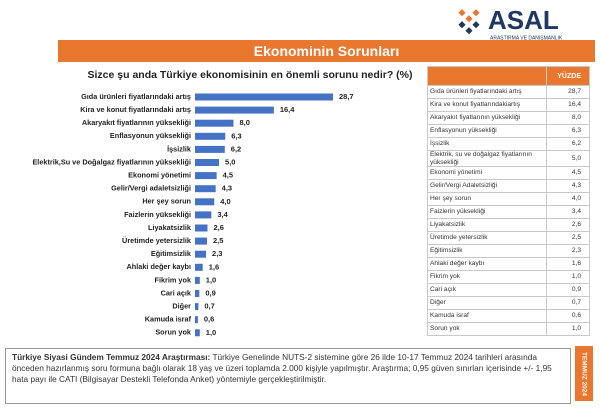  Describe the element at coordinates (487, 186) in the screenshot. I see `table-label: Gelir/Vergi Adaletsizliği` at that location.